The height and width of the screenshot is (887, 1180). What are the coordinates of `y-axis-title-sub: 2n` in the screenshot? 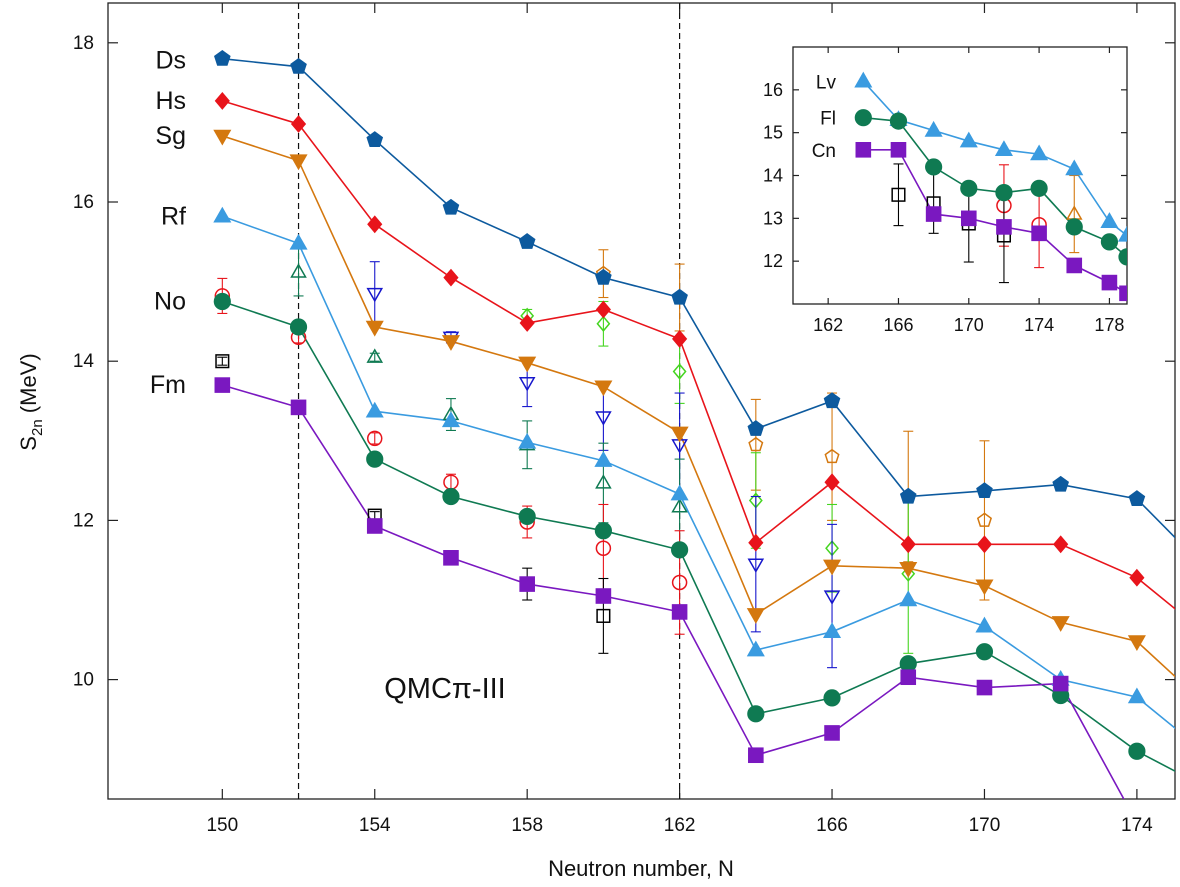 It's located at (37, 427).